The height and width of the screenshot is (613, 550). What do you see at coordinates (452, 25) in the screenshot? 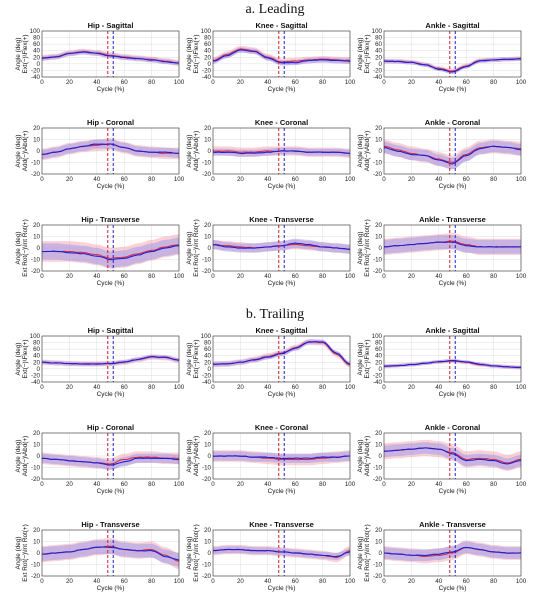
I see `panel-title: Ankle - Sagittal` at bounding box center [452, 25].